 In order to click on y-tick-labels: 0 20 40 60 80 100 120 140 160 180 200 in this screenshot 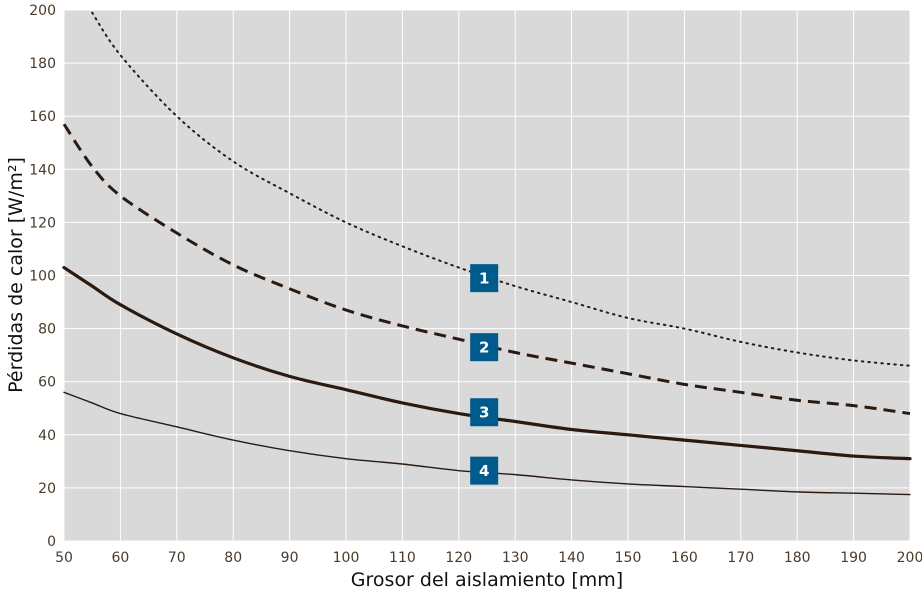, I will do `click(42, 276)`.